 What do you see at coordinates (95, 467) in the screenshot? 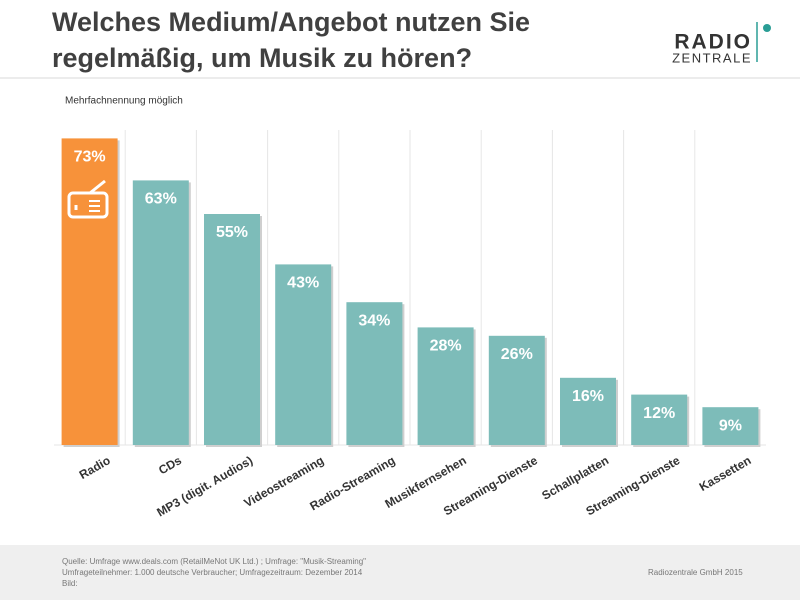
I see `x-tick-label: Radio` at bounding box center [95, 467].